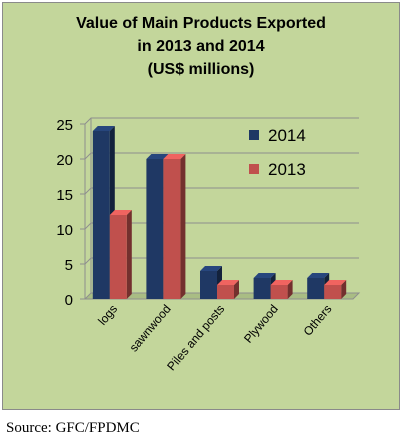  Describe the element at coordinates (64, 160) in the screenshot. I see `y-tick-label: 20` at that location.